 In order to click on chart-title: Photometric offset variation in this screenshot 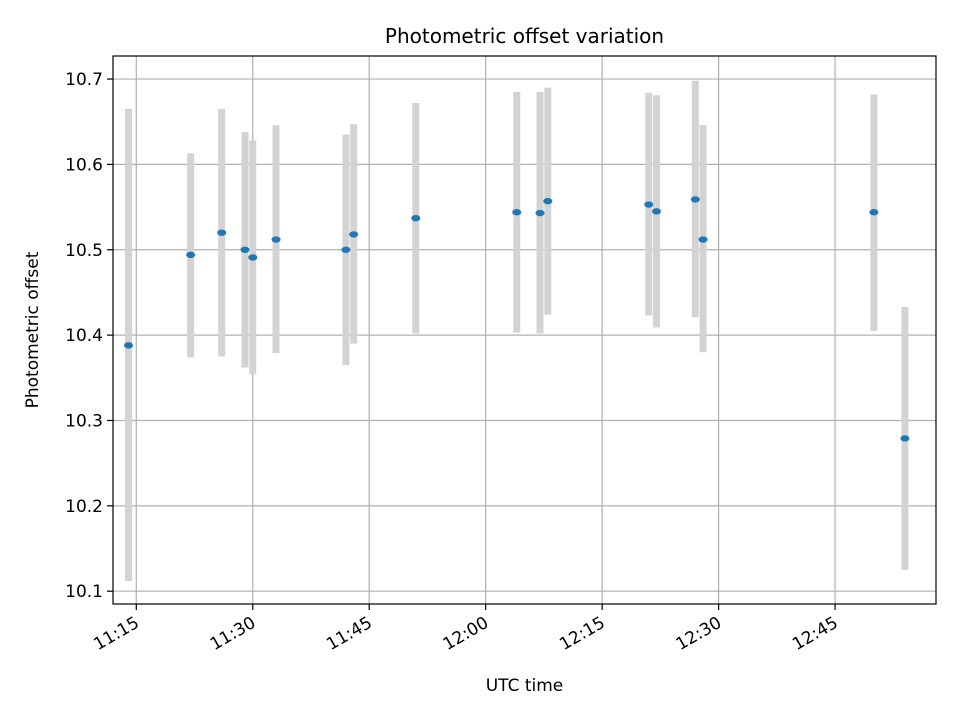, I will do `click(524, 36)`.